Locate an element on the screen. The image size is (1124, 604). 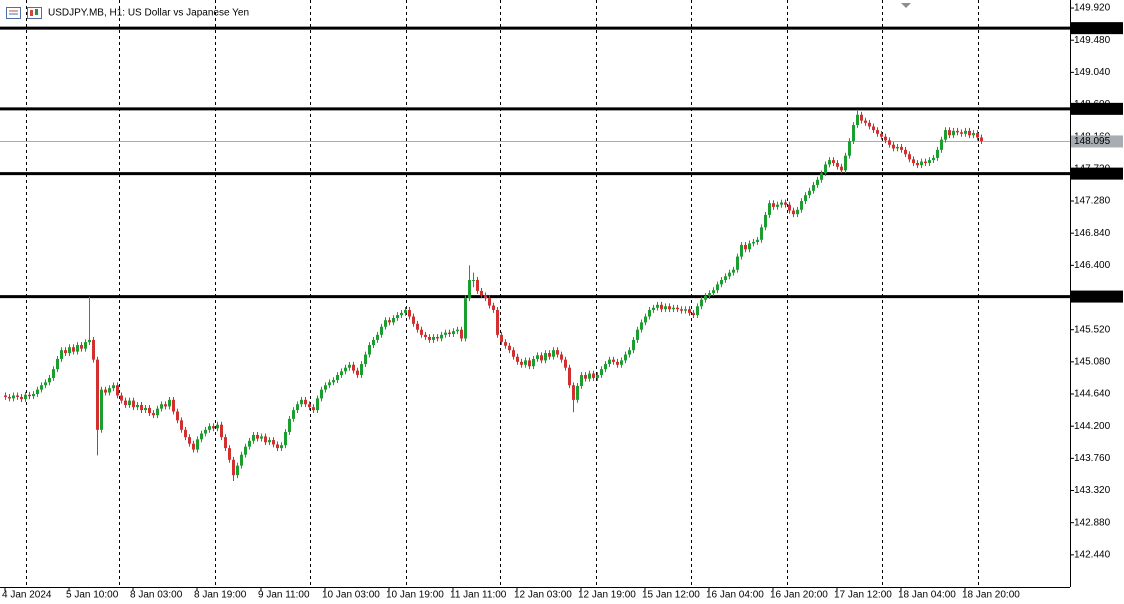
y-tick-label: 142.880 is located at coordinates (1092, 522).